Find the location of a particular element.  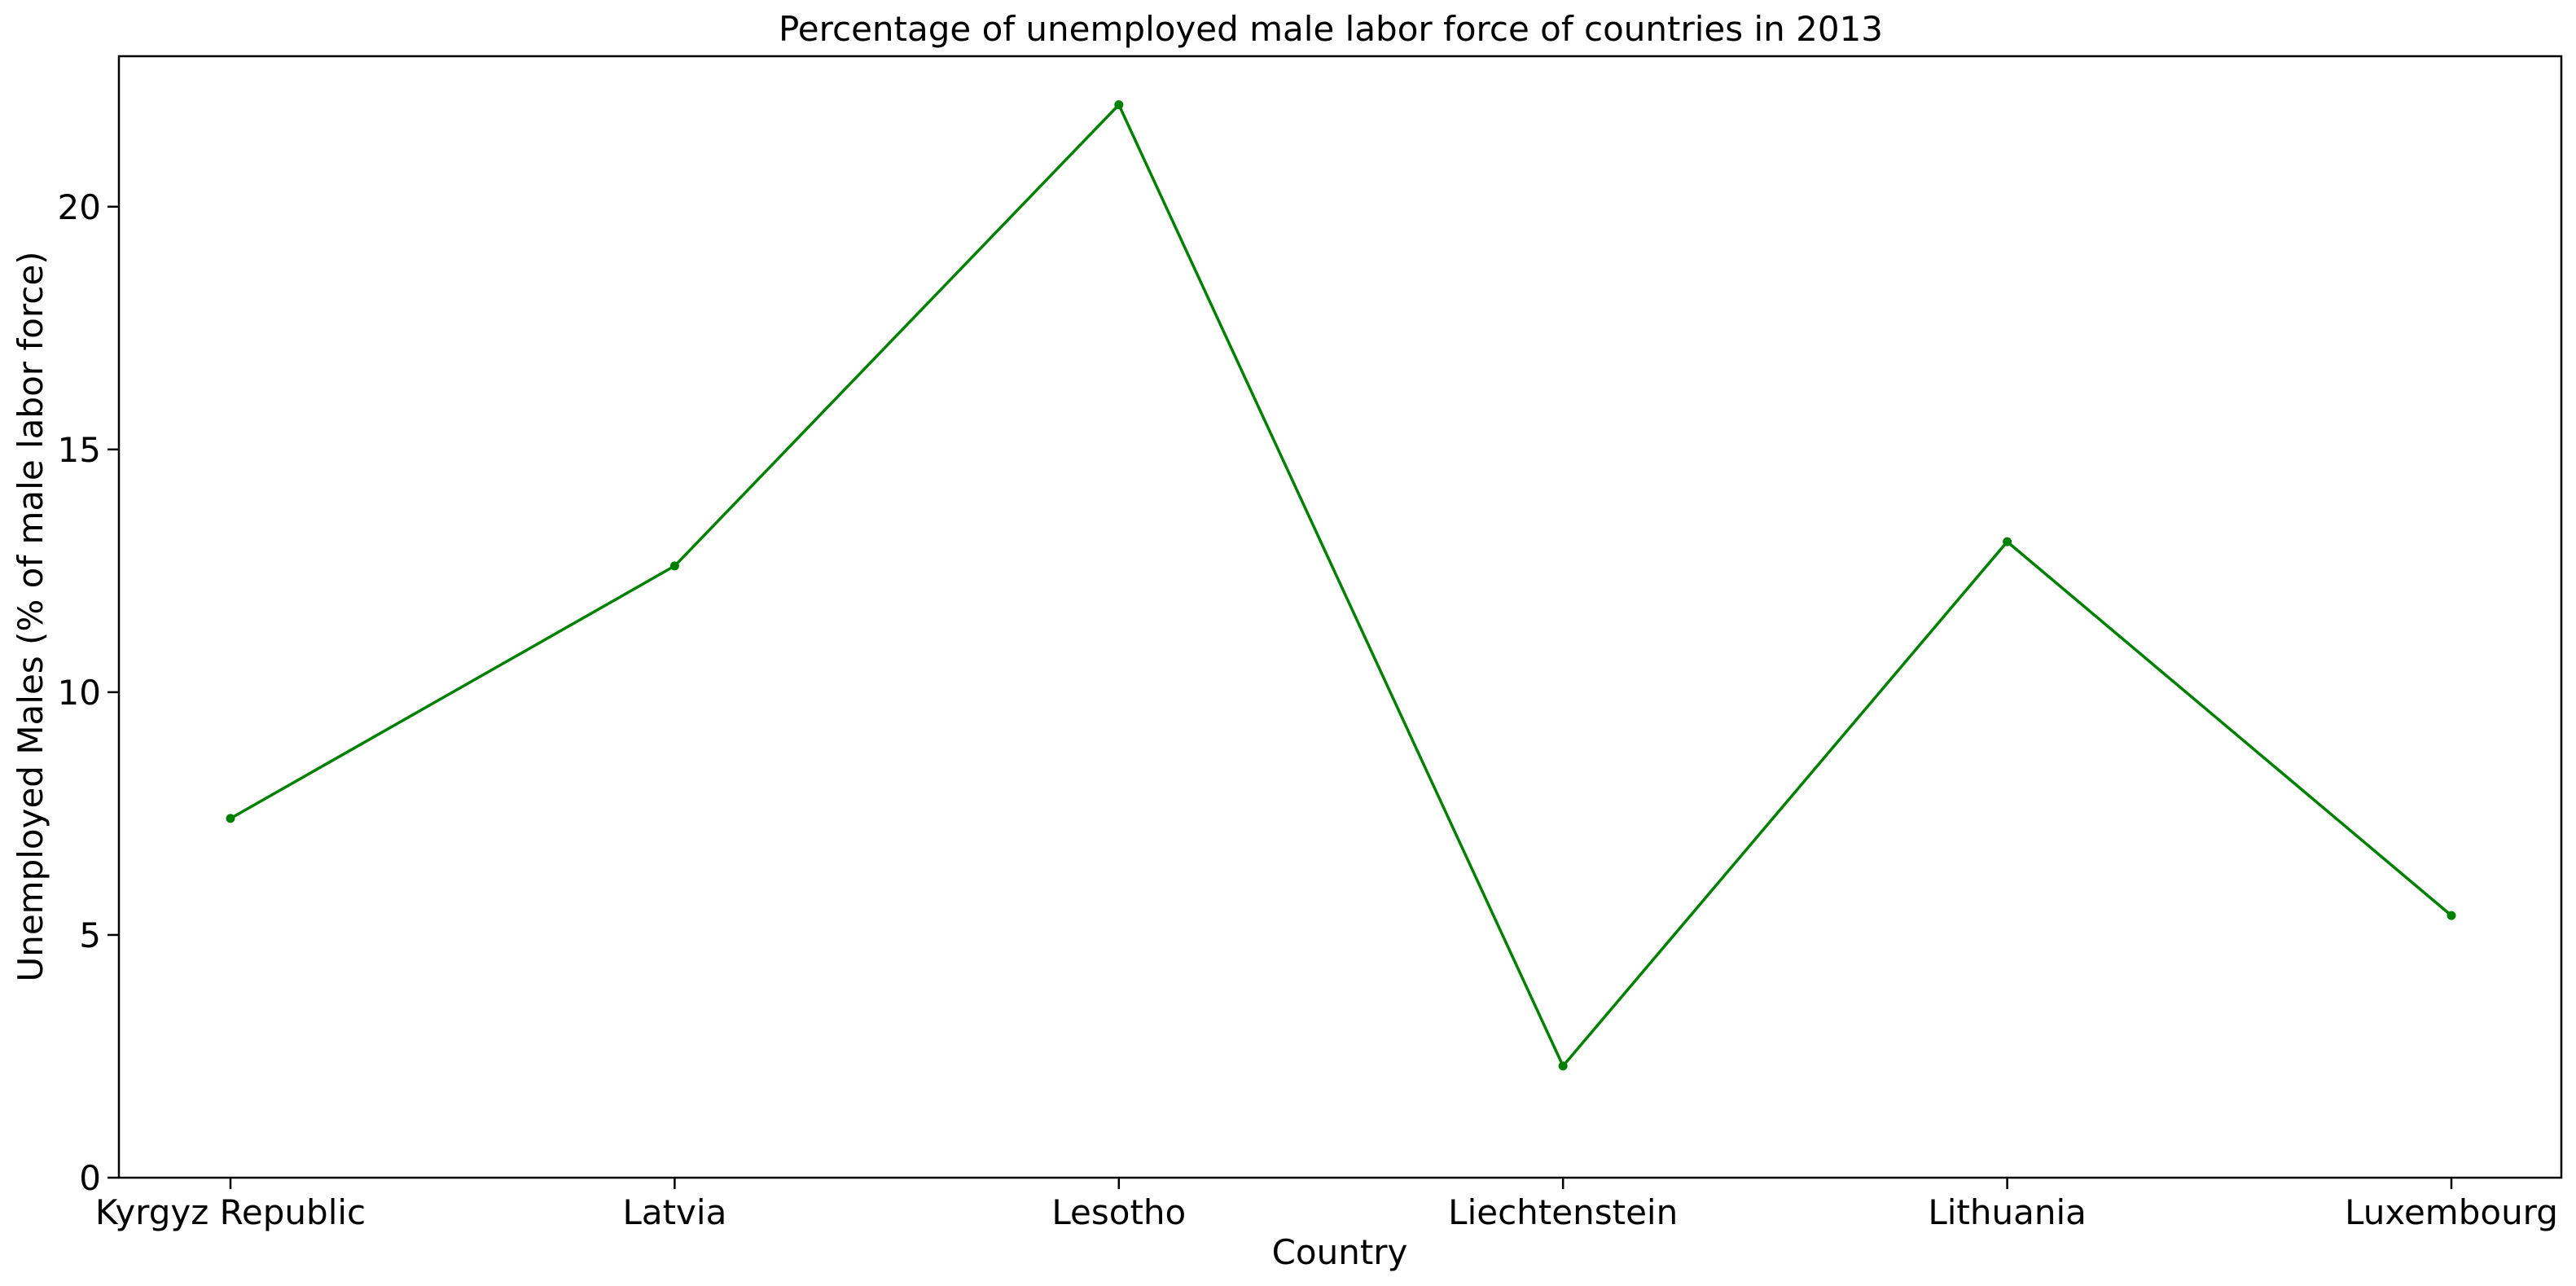

y-axis-label: Unemployed Males (% of male labor force) is located at coordinates (30, 616).